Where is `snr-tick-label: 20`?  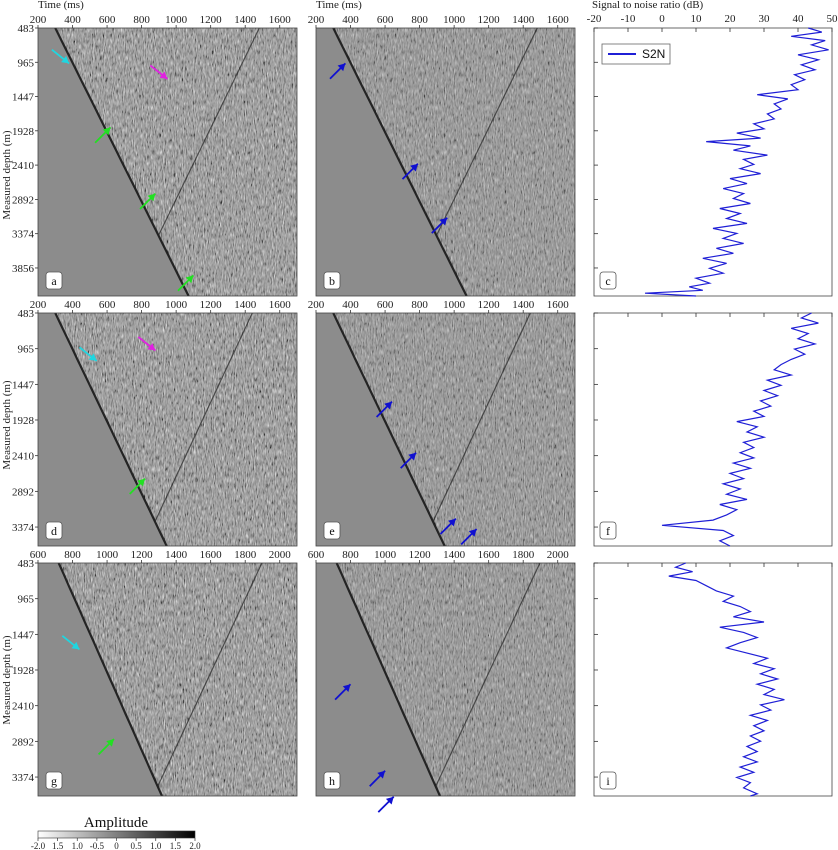 snr-tick-label: 20 is located at coordinates (731, 19).